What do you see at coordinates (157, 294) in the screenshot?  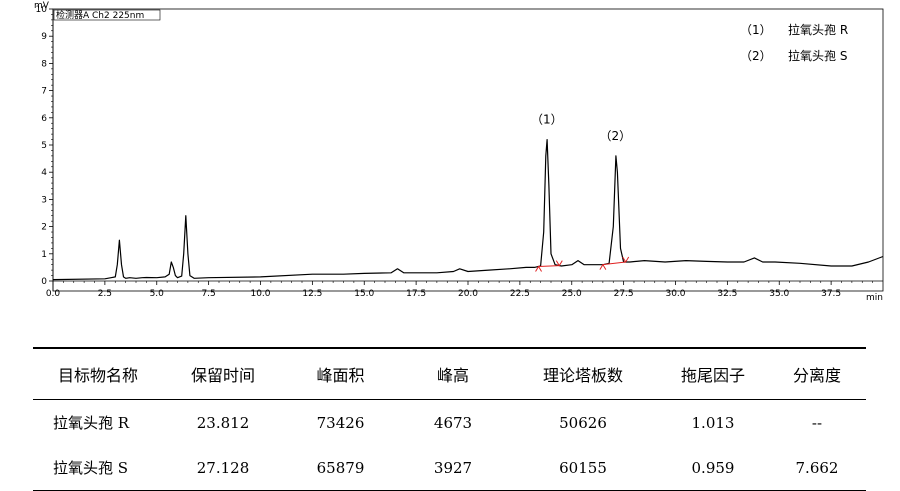 I see `x-tick-label: 5.0` at bounding box center [157, 294].